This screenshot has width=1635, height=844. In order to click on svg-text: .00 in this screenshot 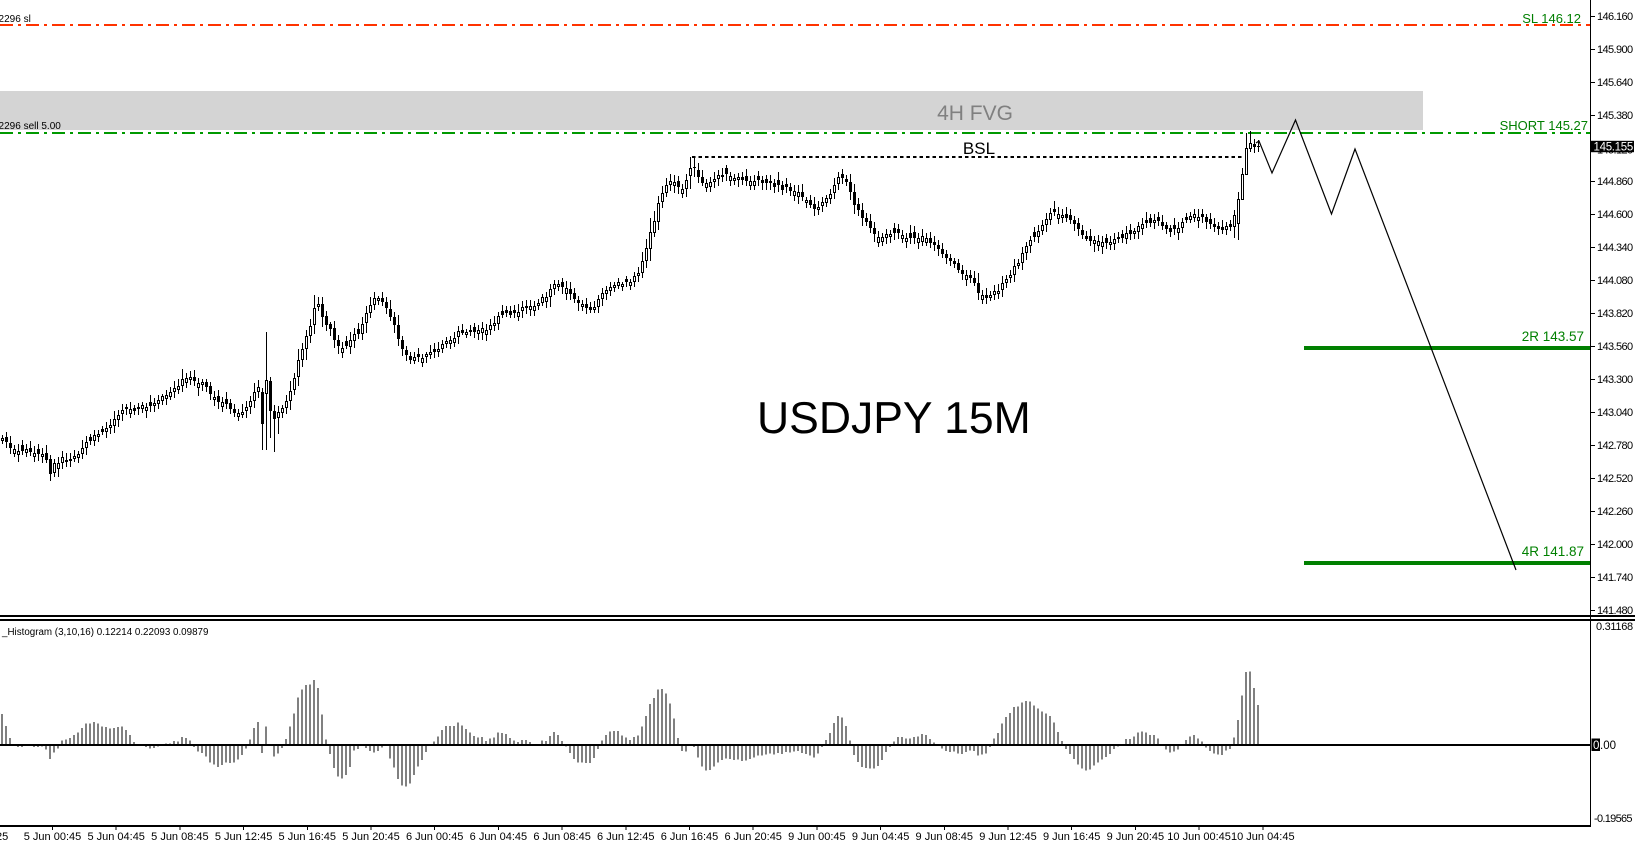, I will do `click(1608, 746)`.